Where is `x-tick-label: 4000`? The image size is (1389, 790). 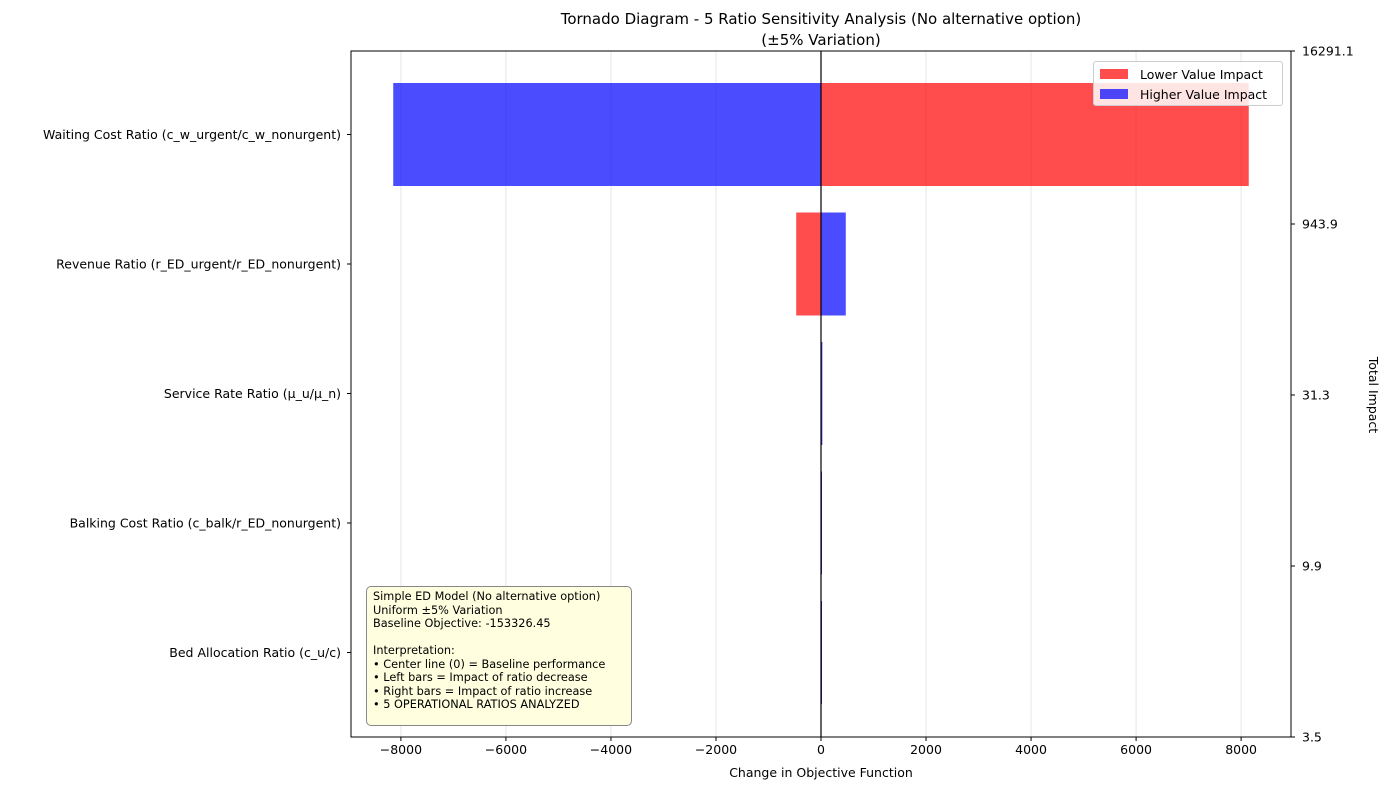
x-tick-label: 4000 is located at coordinates (1031, 749).